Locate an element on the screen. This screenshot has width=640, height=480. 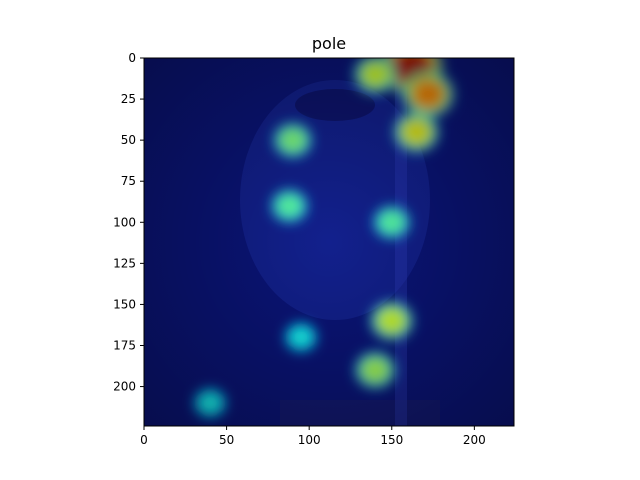
x-tick-label: 50 is located at coordinates (226, 440).